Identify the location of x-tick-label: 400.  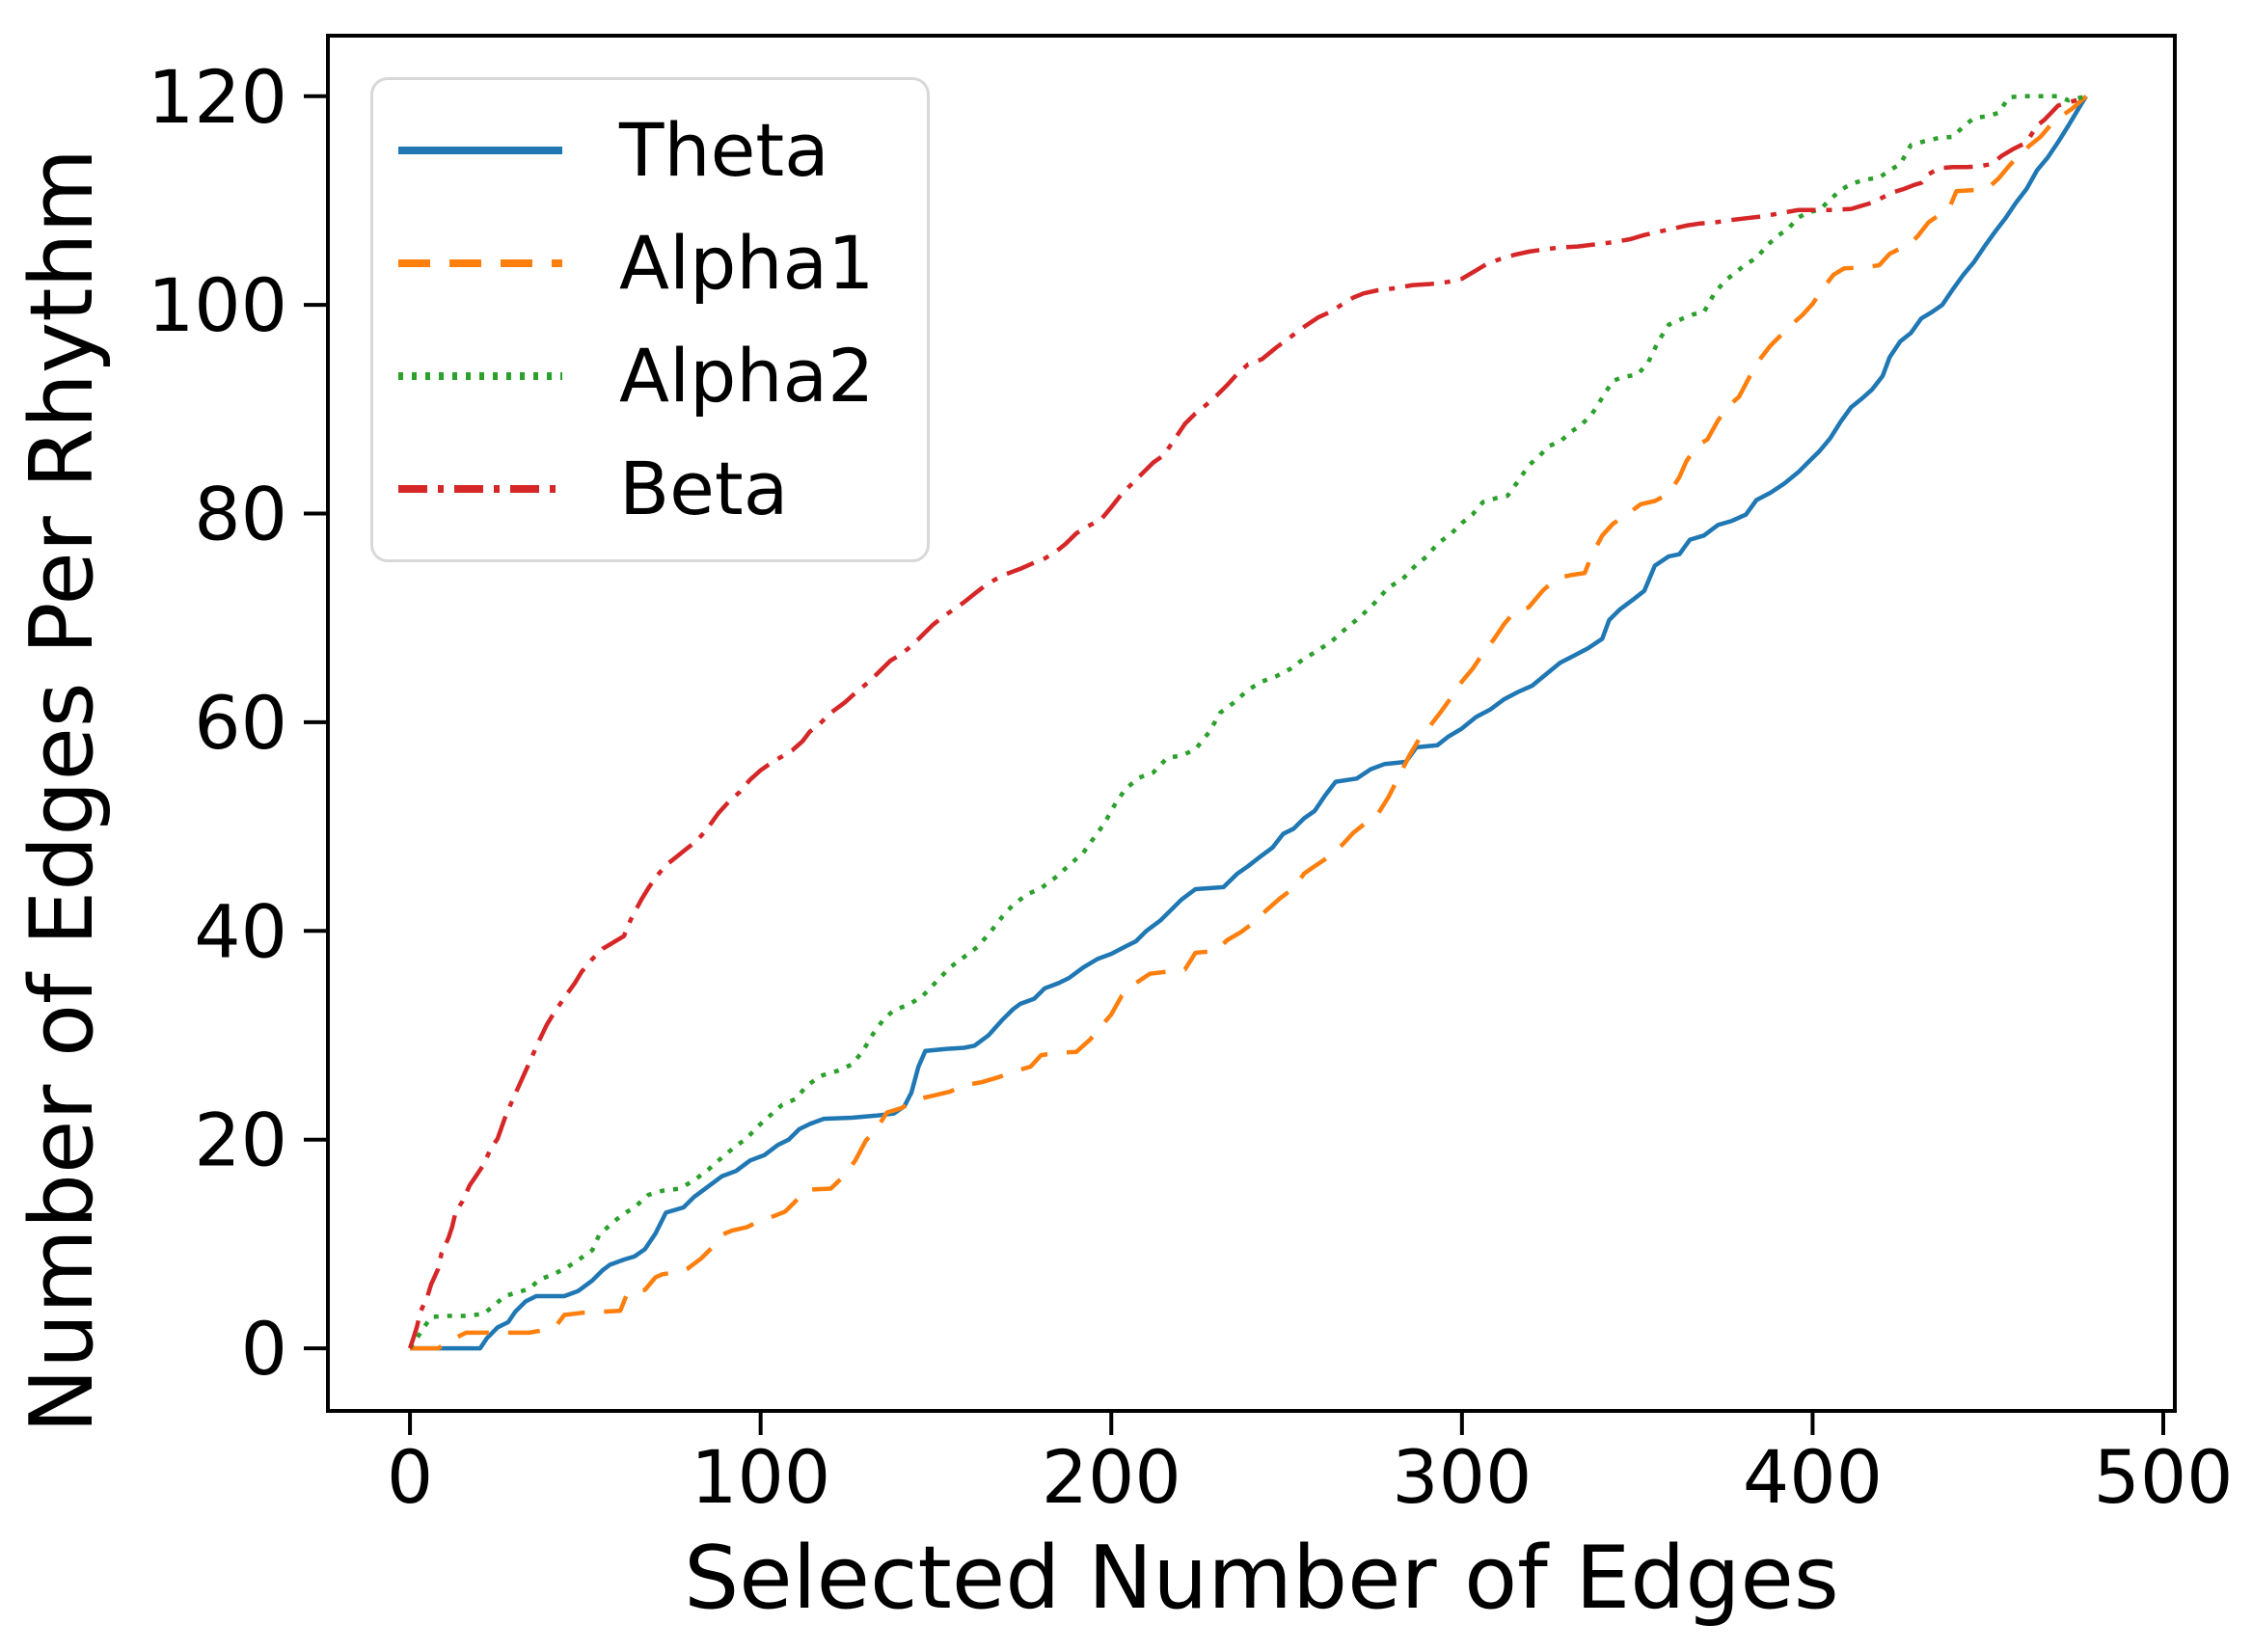
(1813, 1477).